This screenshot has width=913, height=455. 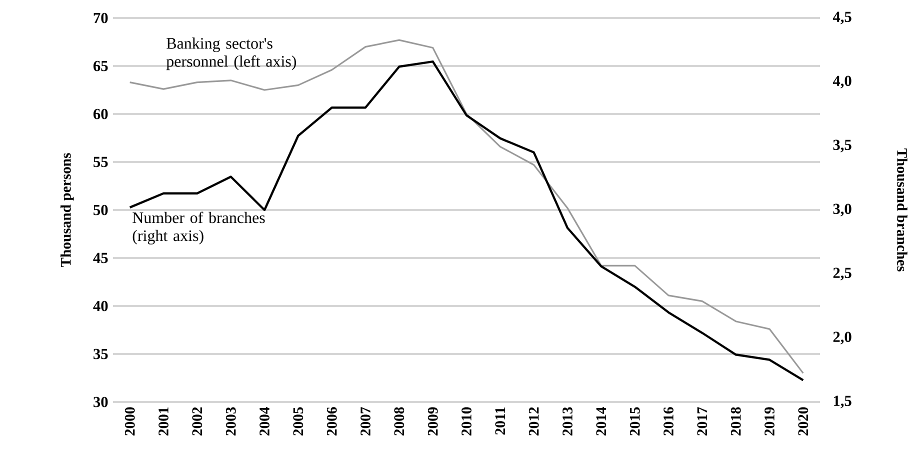 I want to click on y-tick-label: 40, so click(x=100, y=306).